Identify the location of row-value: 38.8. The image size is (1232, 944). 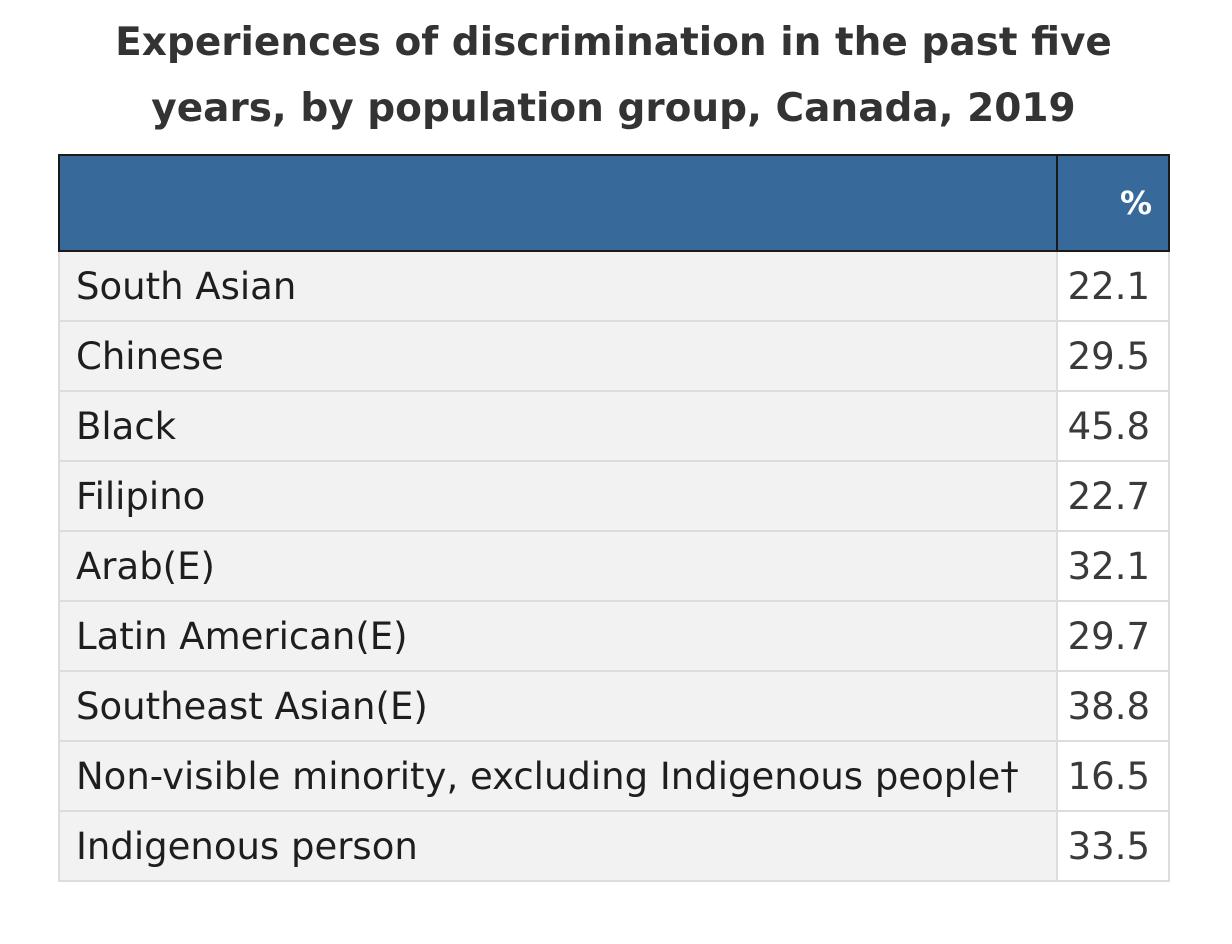
(1113, 706).